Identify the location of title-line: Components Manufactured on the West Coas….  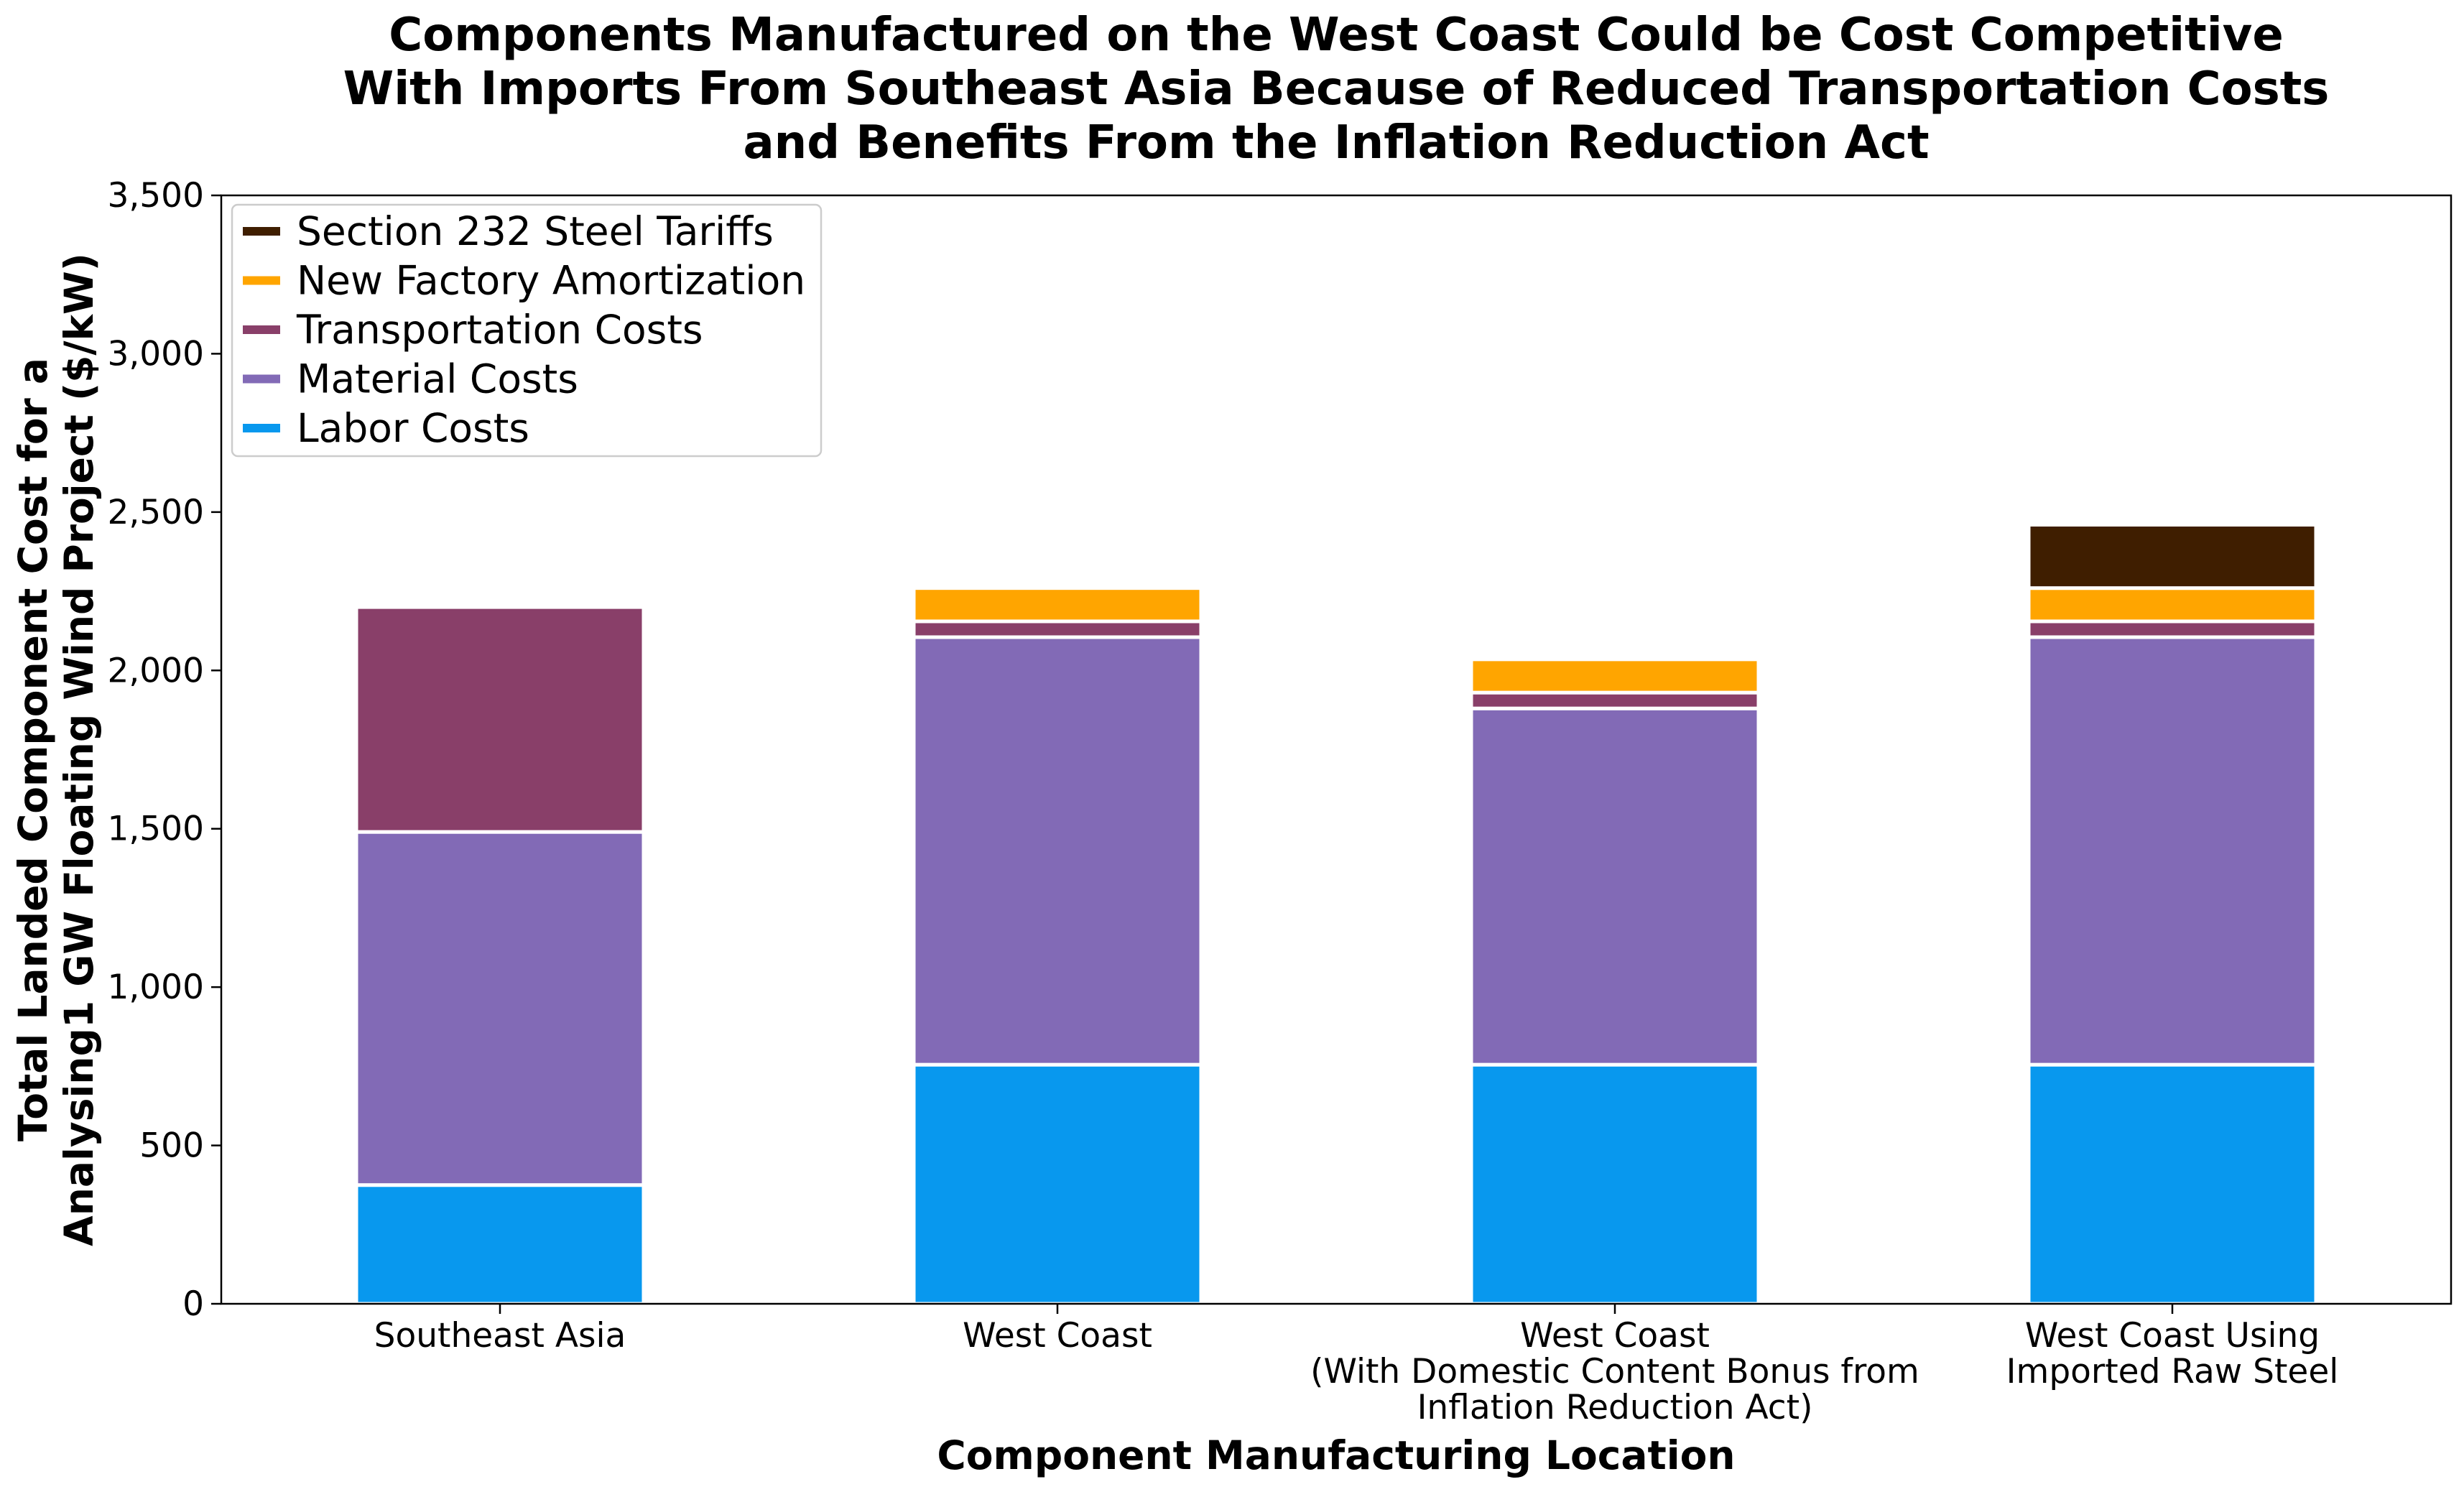
(1336, 35).